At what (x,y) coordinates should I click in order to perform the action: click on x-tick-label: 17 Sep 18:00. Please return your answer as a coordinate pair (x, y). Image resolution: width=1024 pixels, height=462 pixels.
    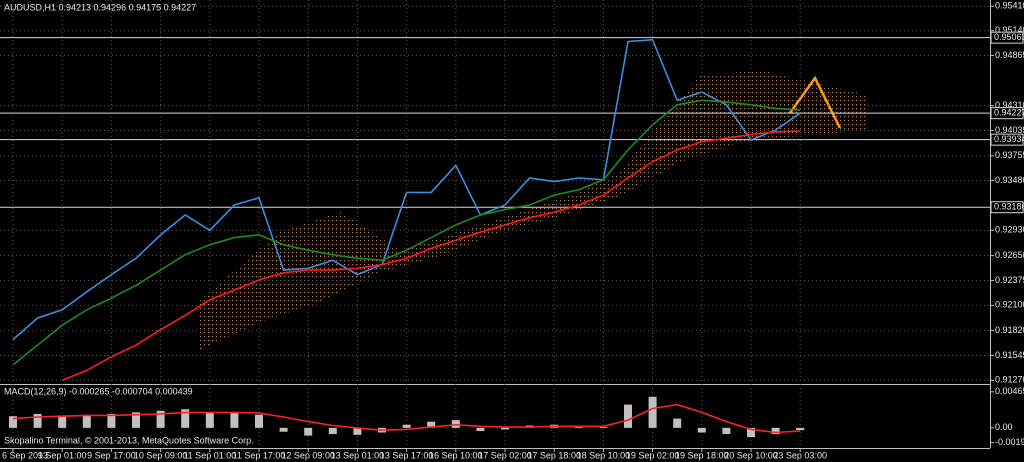
    Looking at the image, I should click on (554, 455).